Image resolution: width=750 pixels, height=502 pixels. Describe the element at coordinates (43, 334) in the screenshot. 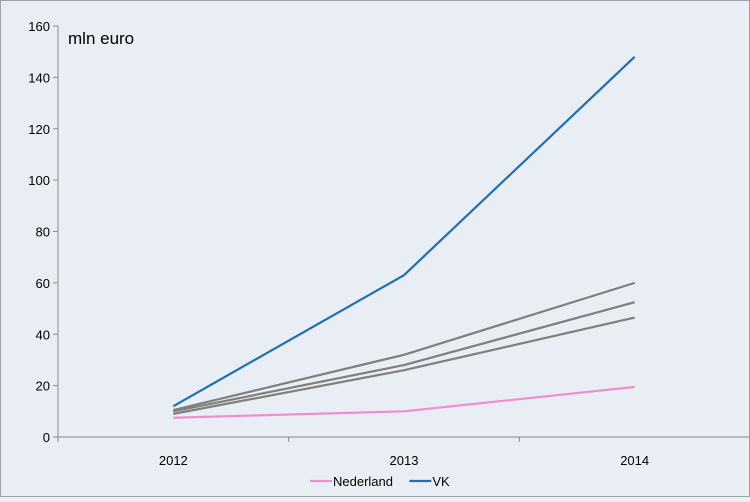

I see `y-tick-label: 40` at that location.